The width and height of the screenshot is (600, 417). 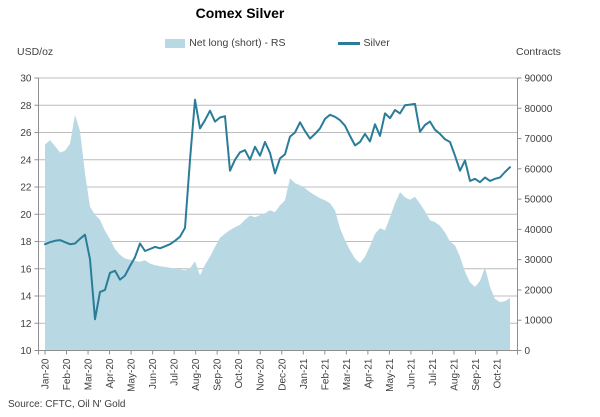 I want to click on right-axis-label: 90000, so click(x=539, y=79).